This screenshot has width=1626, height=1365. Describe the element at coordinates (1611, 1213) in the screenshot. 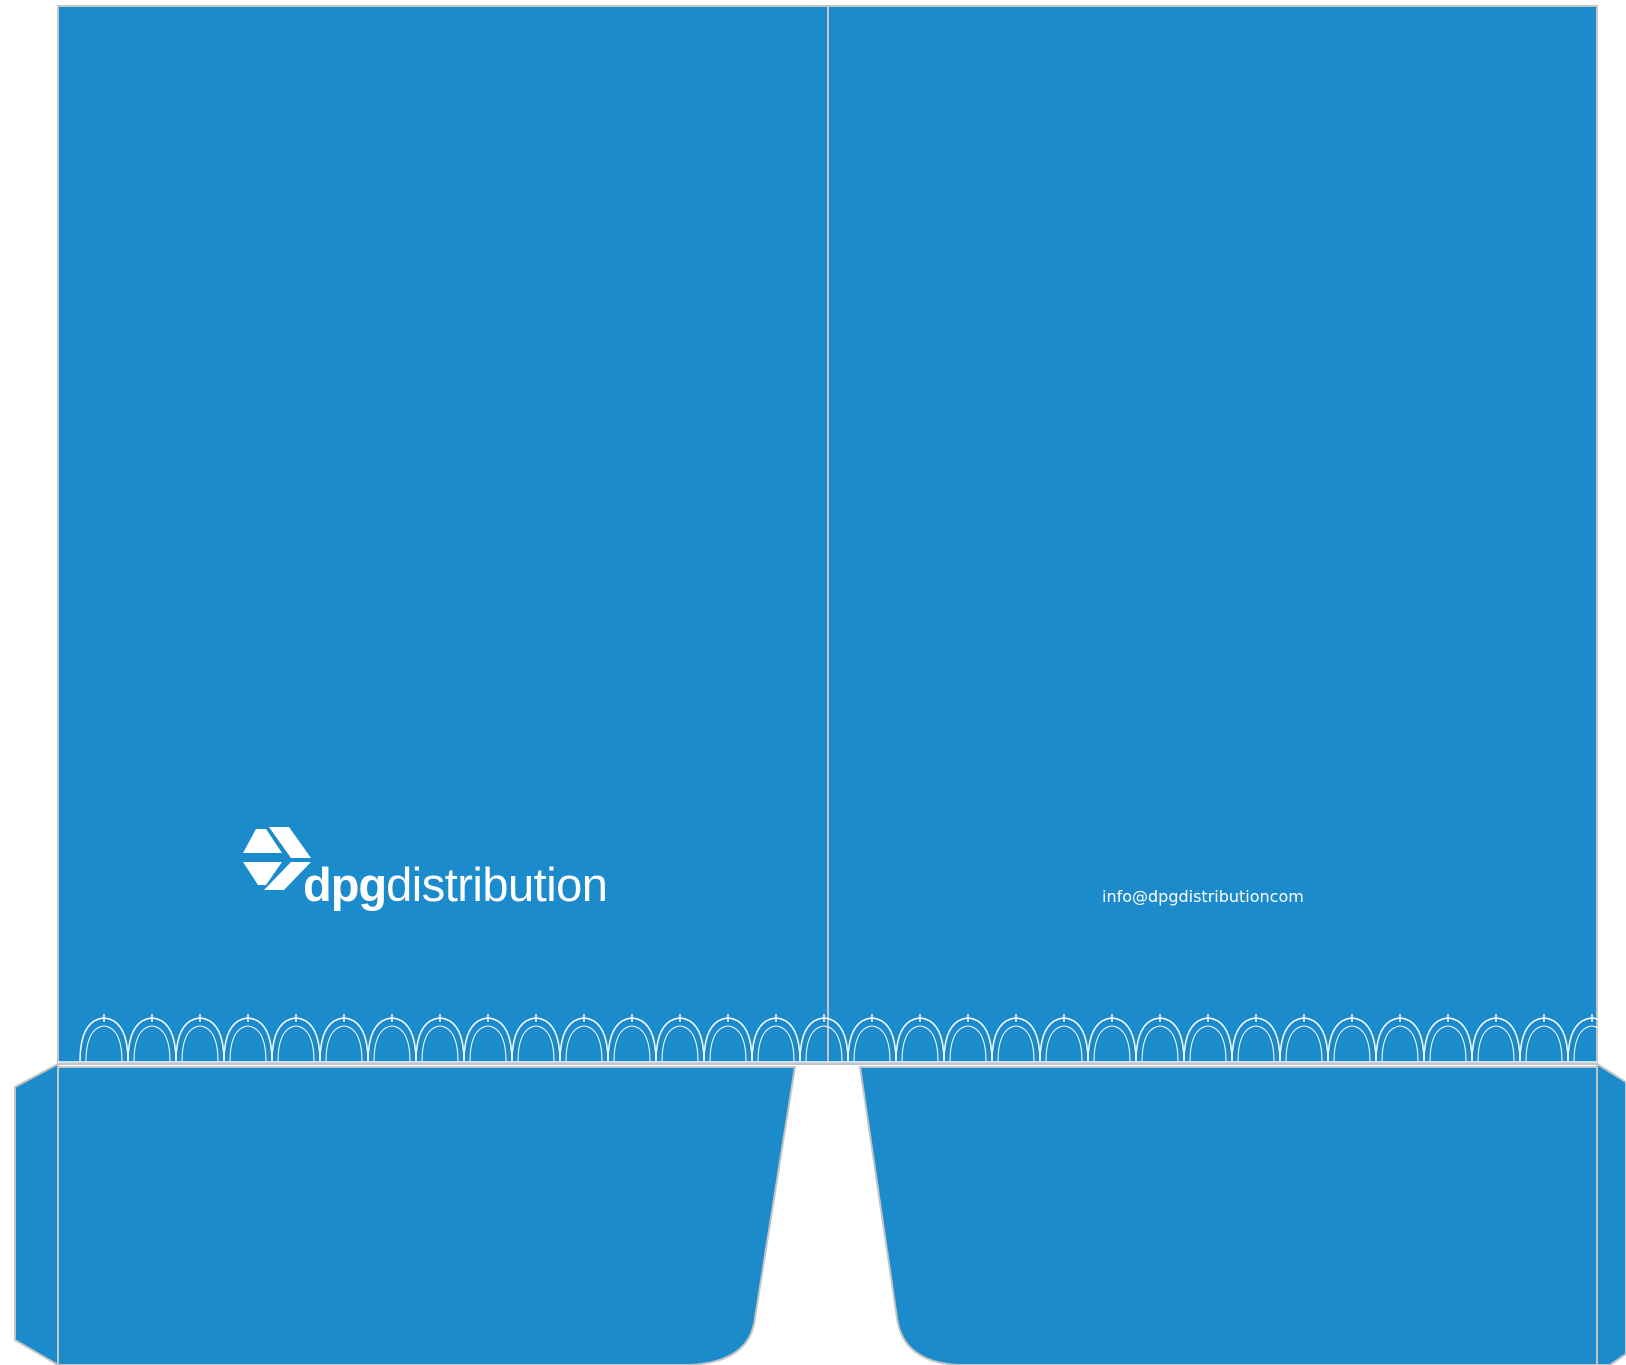

I see `right-side-tab` at that location.